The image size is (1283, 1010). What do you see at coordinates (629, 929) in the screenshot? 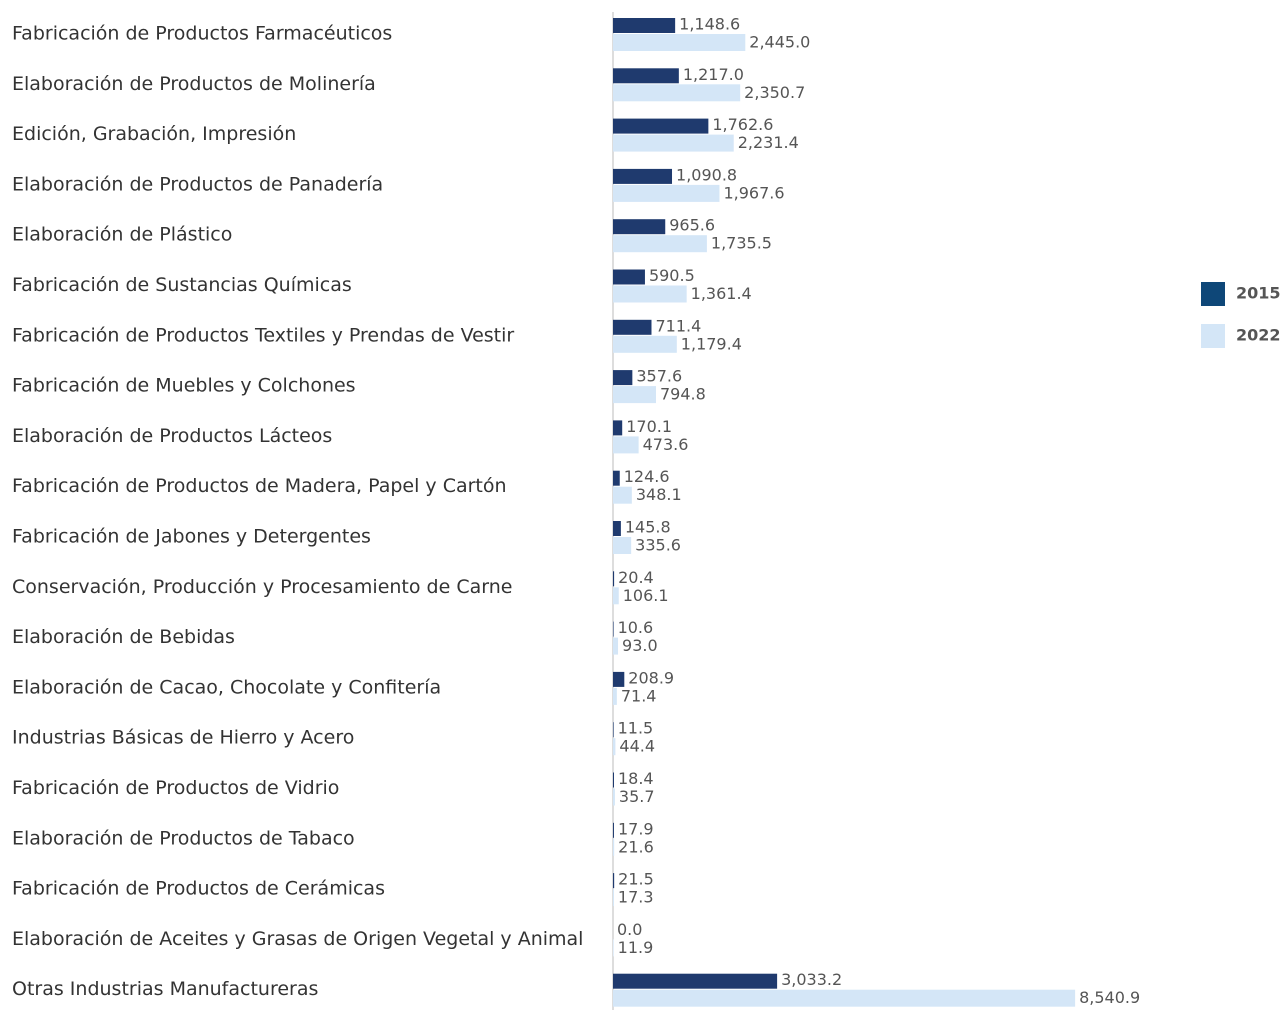
I see `value-label: 0.0` at bounding box center [629, 929].